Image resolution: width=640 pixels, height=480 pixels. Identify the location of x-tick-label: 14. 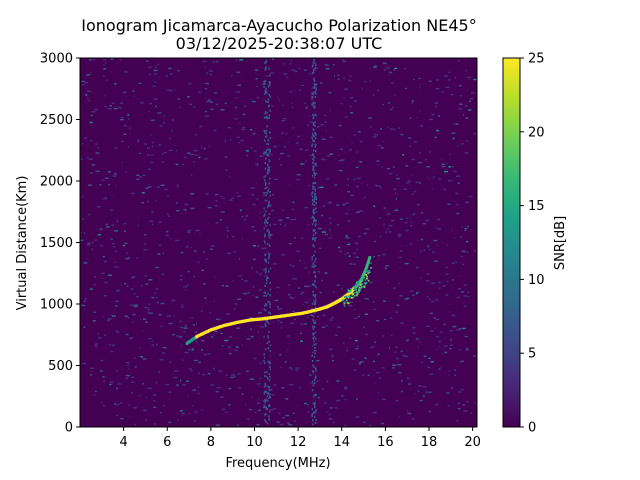
(341, 442).